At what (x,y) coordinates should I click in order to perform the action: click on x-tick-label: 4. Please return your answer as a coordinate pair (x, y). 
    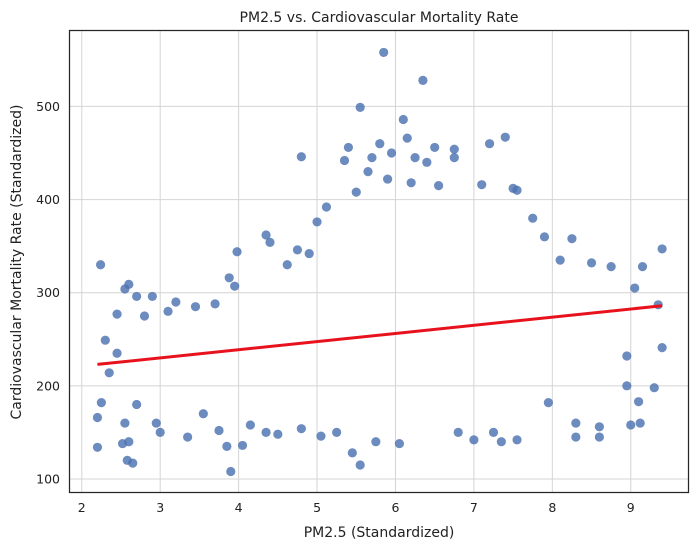
    Looking at the image, I should click on (239, 507).